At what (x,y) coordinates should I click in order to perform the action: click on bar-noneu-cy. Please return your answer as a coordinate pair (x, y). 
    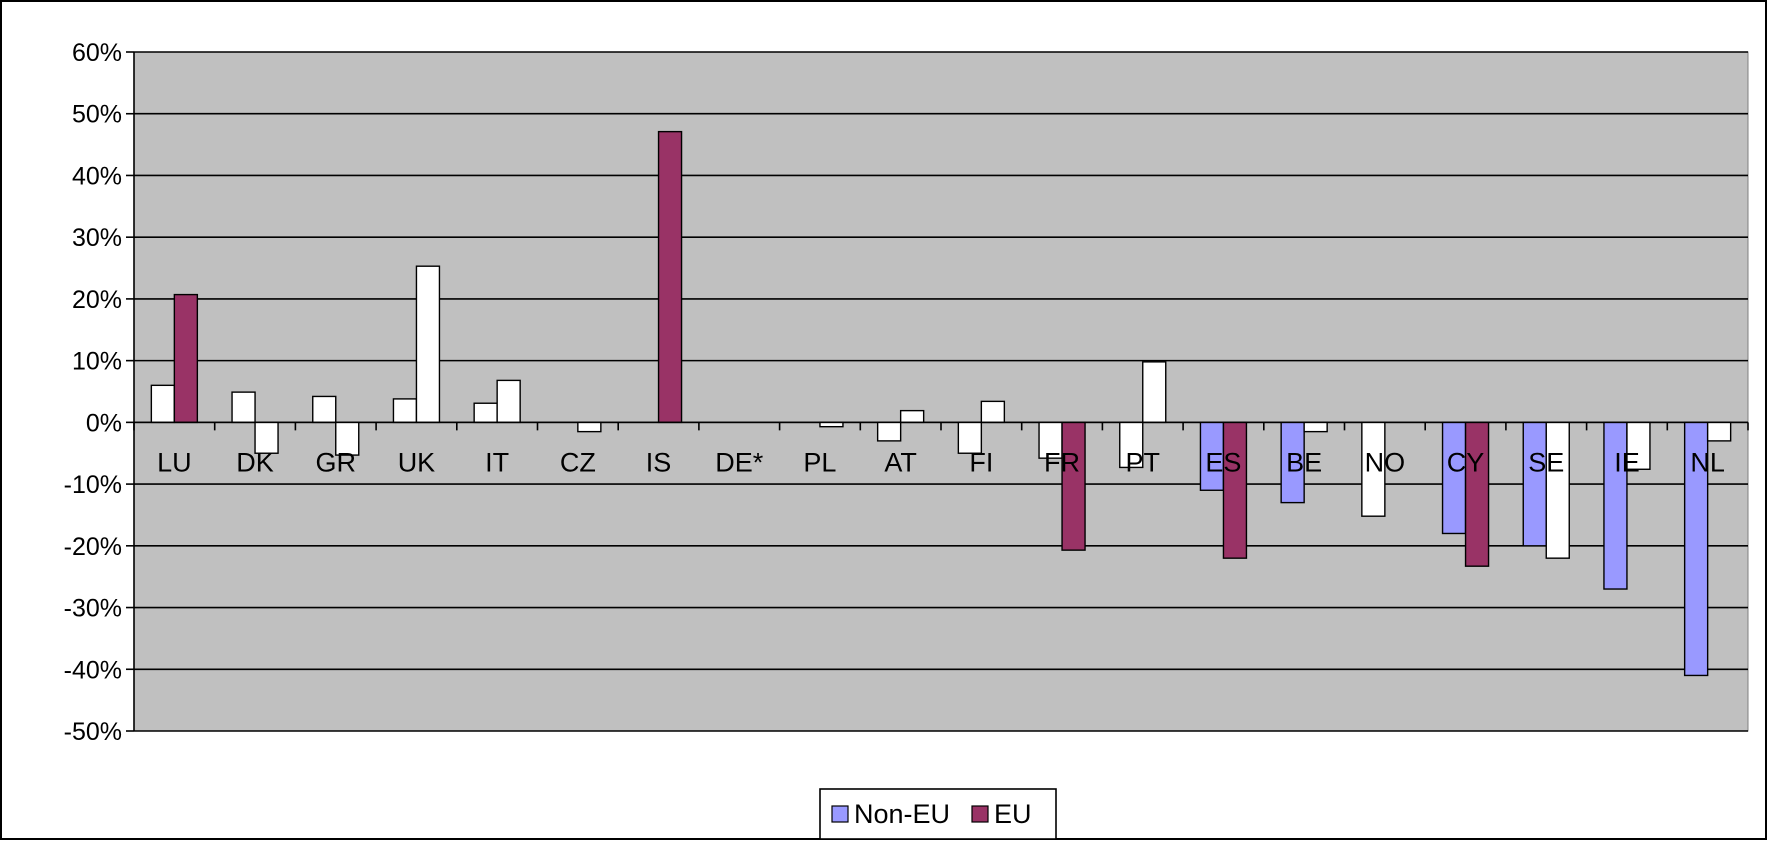
    Looking at the image, I should click on (1454, 478).